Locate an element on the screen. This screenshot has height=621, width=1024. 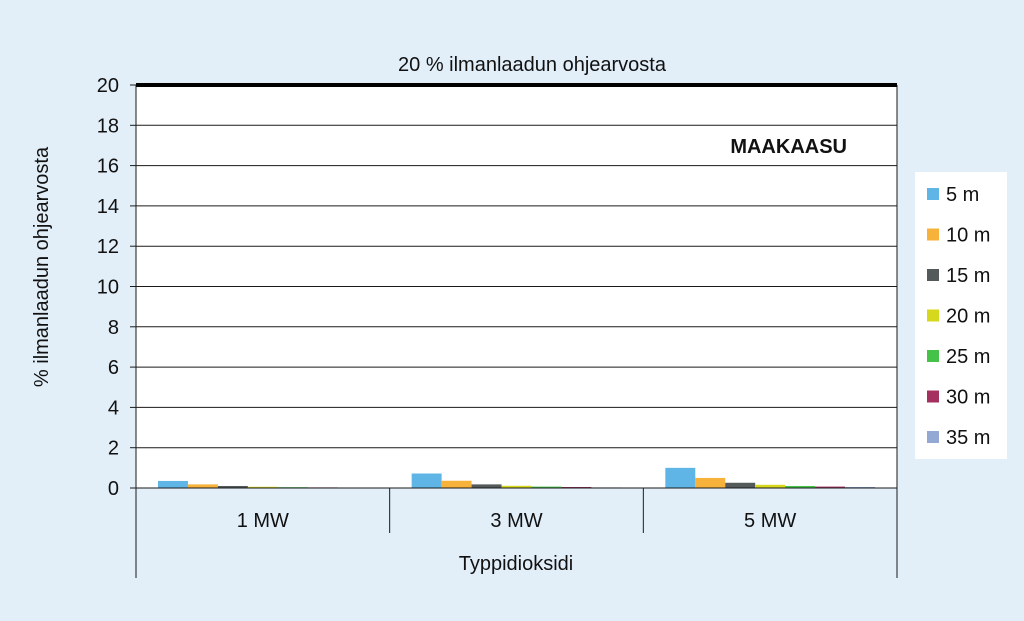
legend-label: 20 m is located at coordinates (968, 317).